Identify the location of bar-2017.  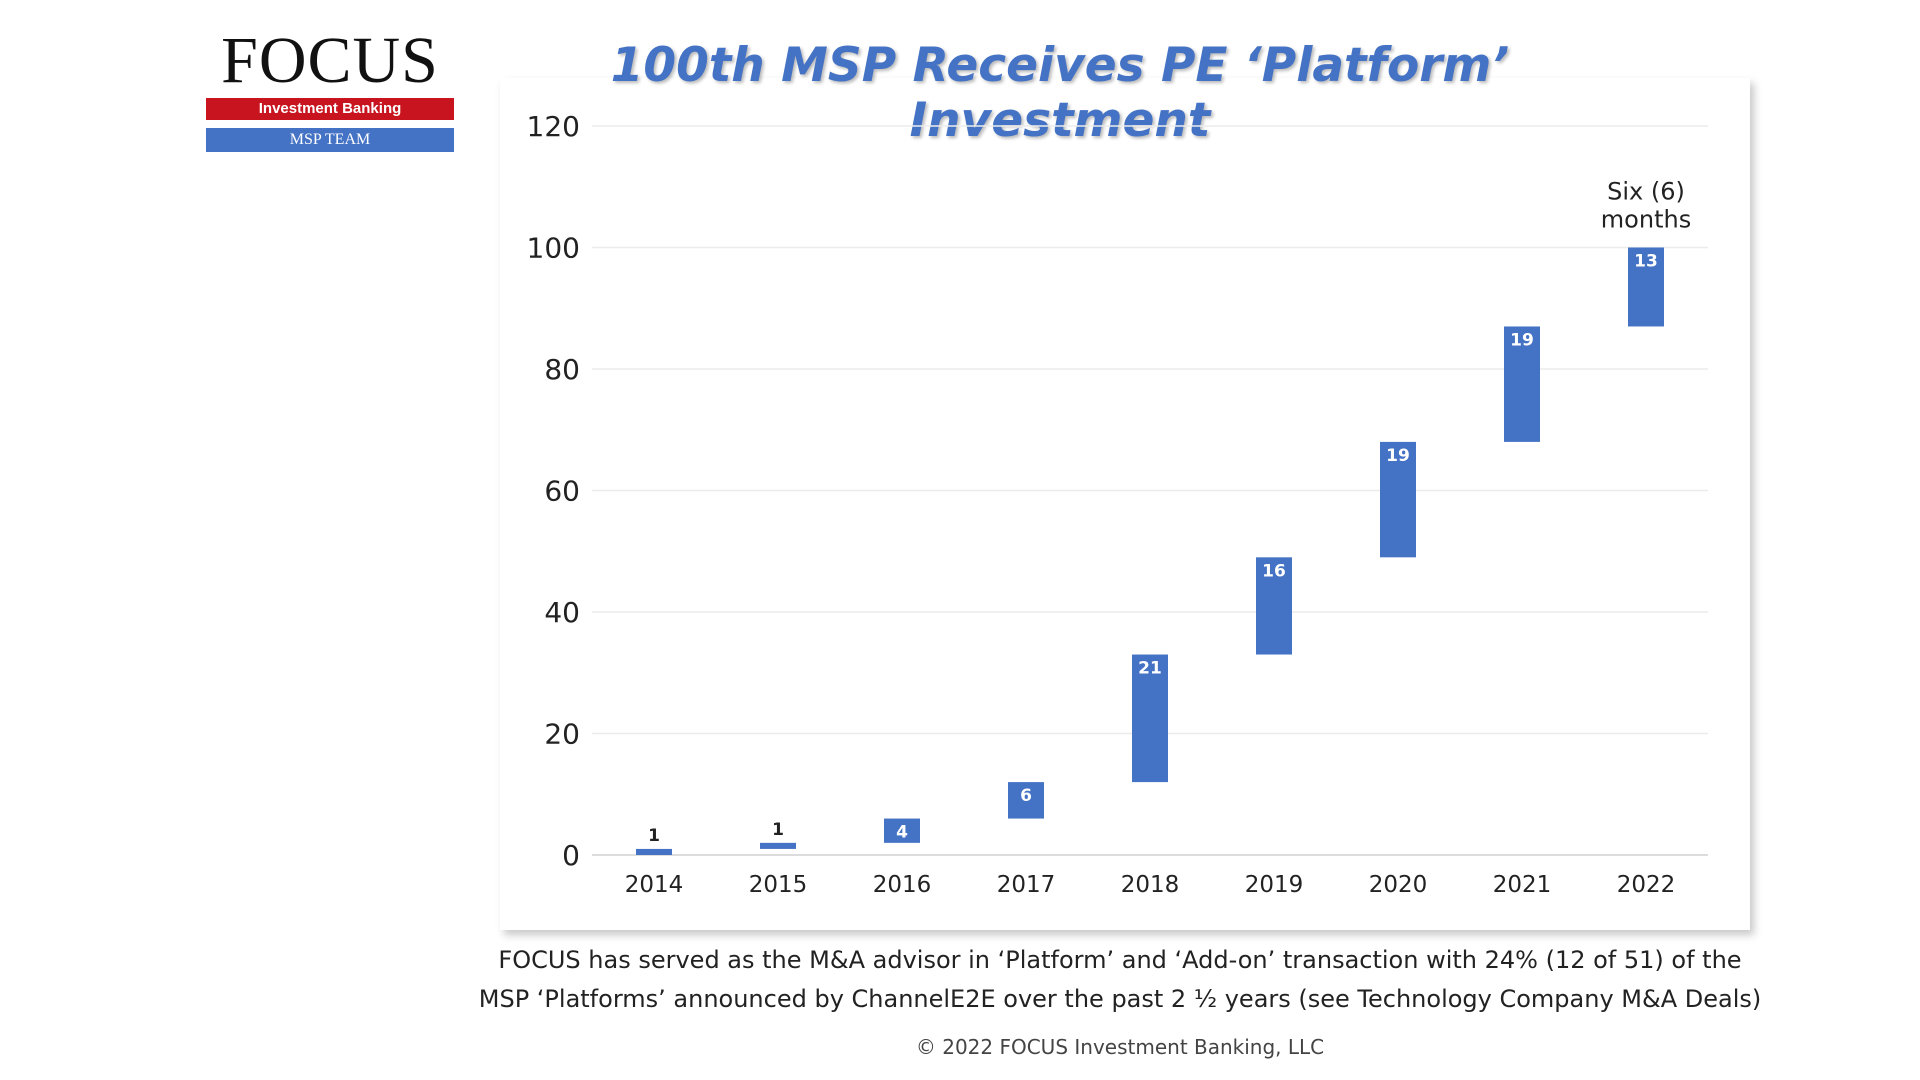
(1026, 800).